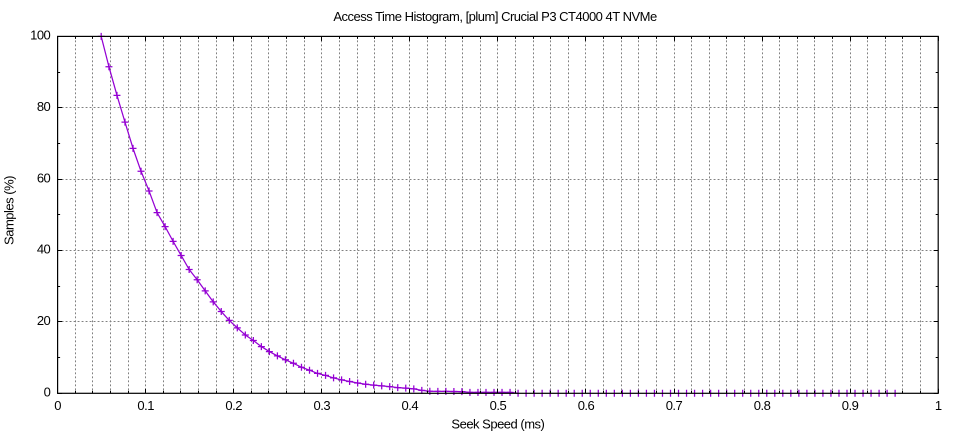 This screenshot has width=960, height=432. What do you see at coordinates (497, 424) in the screenshot?
I see `svg-text: Seek Speed (ms)` at bounding box center [497, 424].